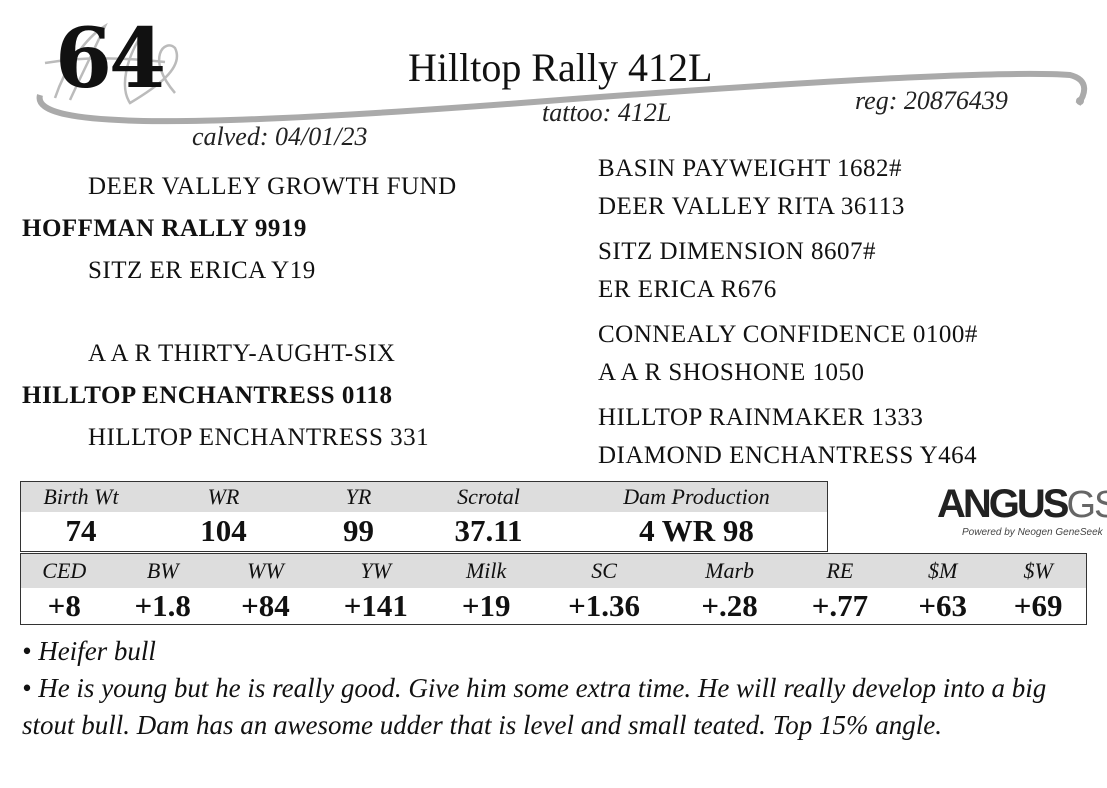  I want to click on registration: reg: 20876439, so click(931, 100).